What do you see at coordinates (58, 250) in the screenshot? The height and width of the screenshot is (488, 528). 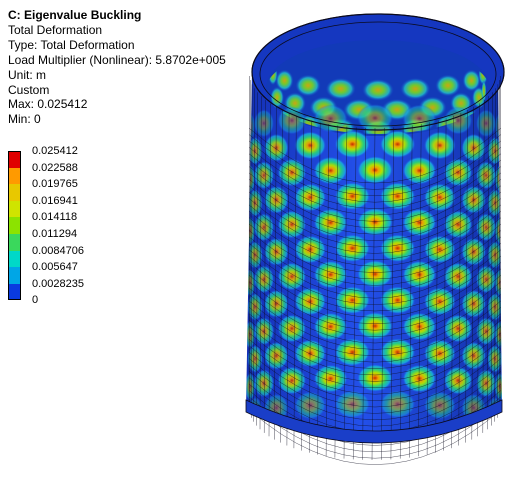 I see `legend-value-label: 0.0084706` at bounding box center [58, 250].